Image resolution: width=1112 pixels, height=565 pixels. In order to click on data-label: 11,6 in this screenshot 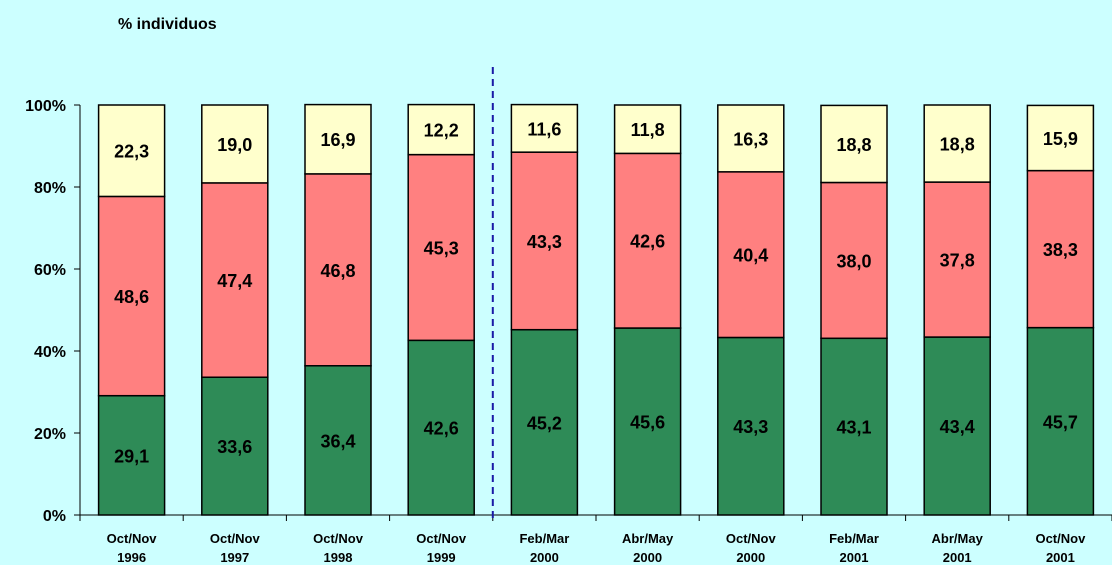, I will do `click(544, 129)`.